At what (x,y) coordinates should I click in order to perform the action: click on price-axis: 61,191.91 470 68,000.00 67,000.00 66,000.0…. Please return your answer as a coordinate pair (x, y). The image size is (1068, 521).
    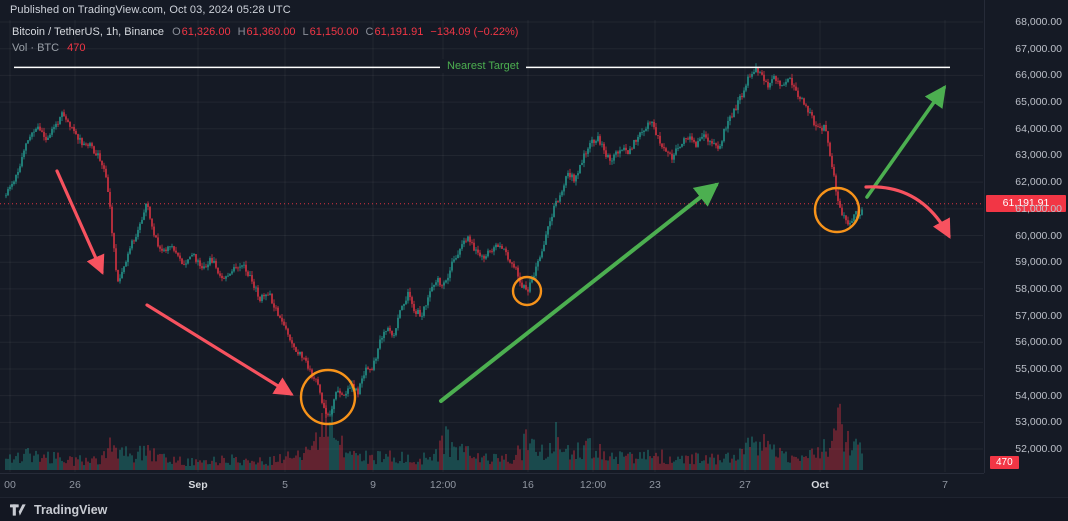
    Looking at the image, I should click on (1026, 236).